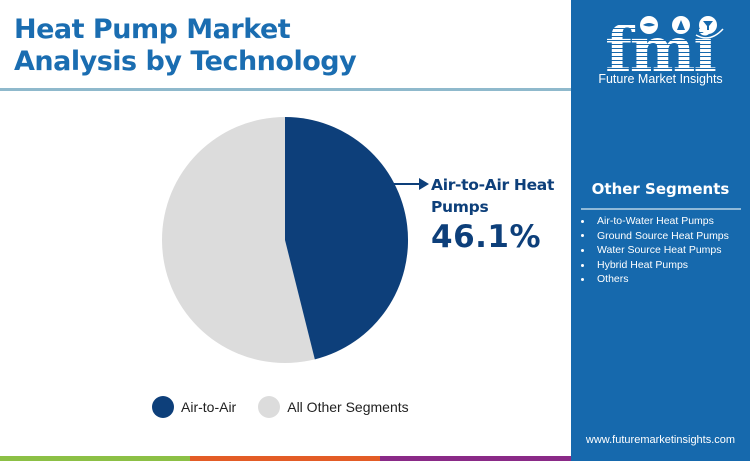  I want to click on title-divider, so click(285, 89).